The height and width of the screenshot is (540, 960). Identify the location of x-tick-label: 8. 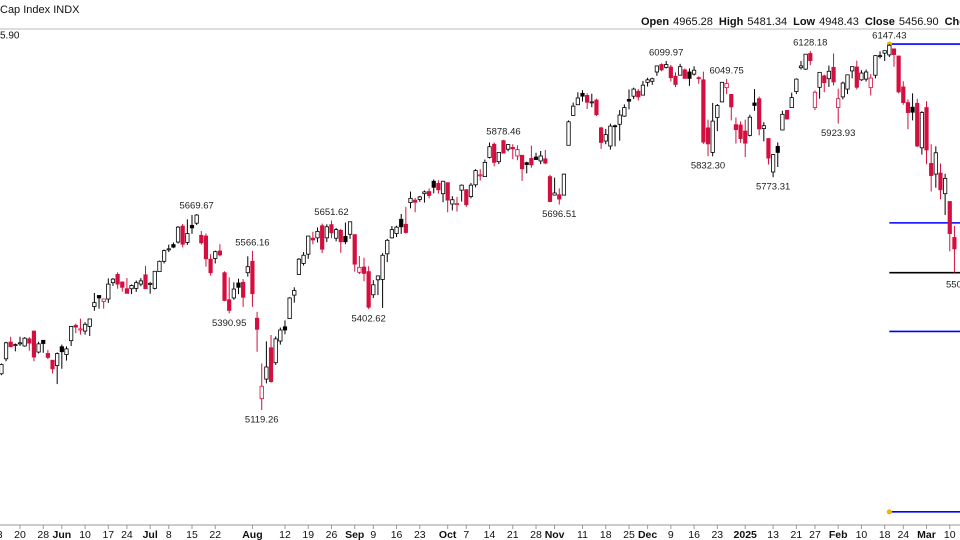
(169, 534).